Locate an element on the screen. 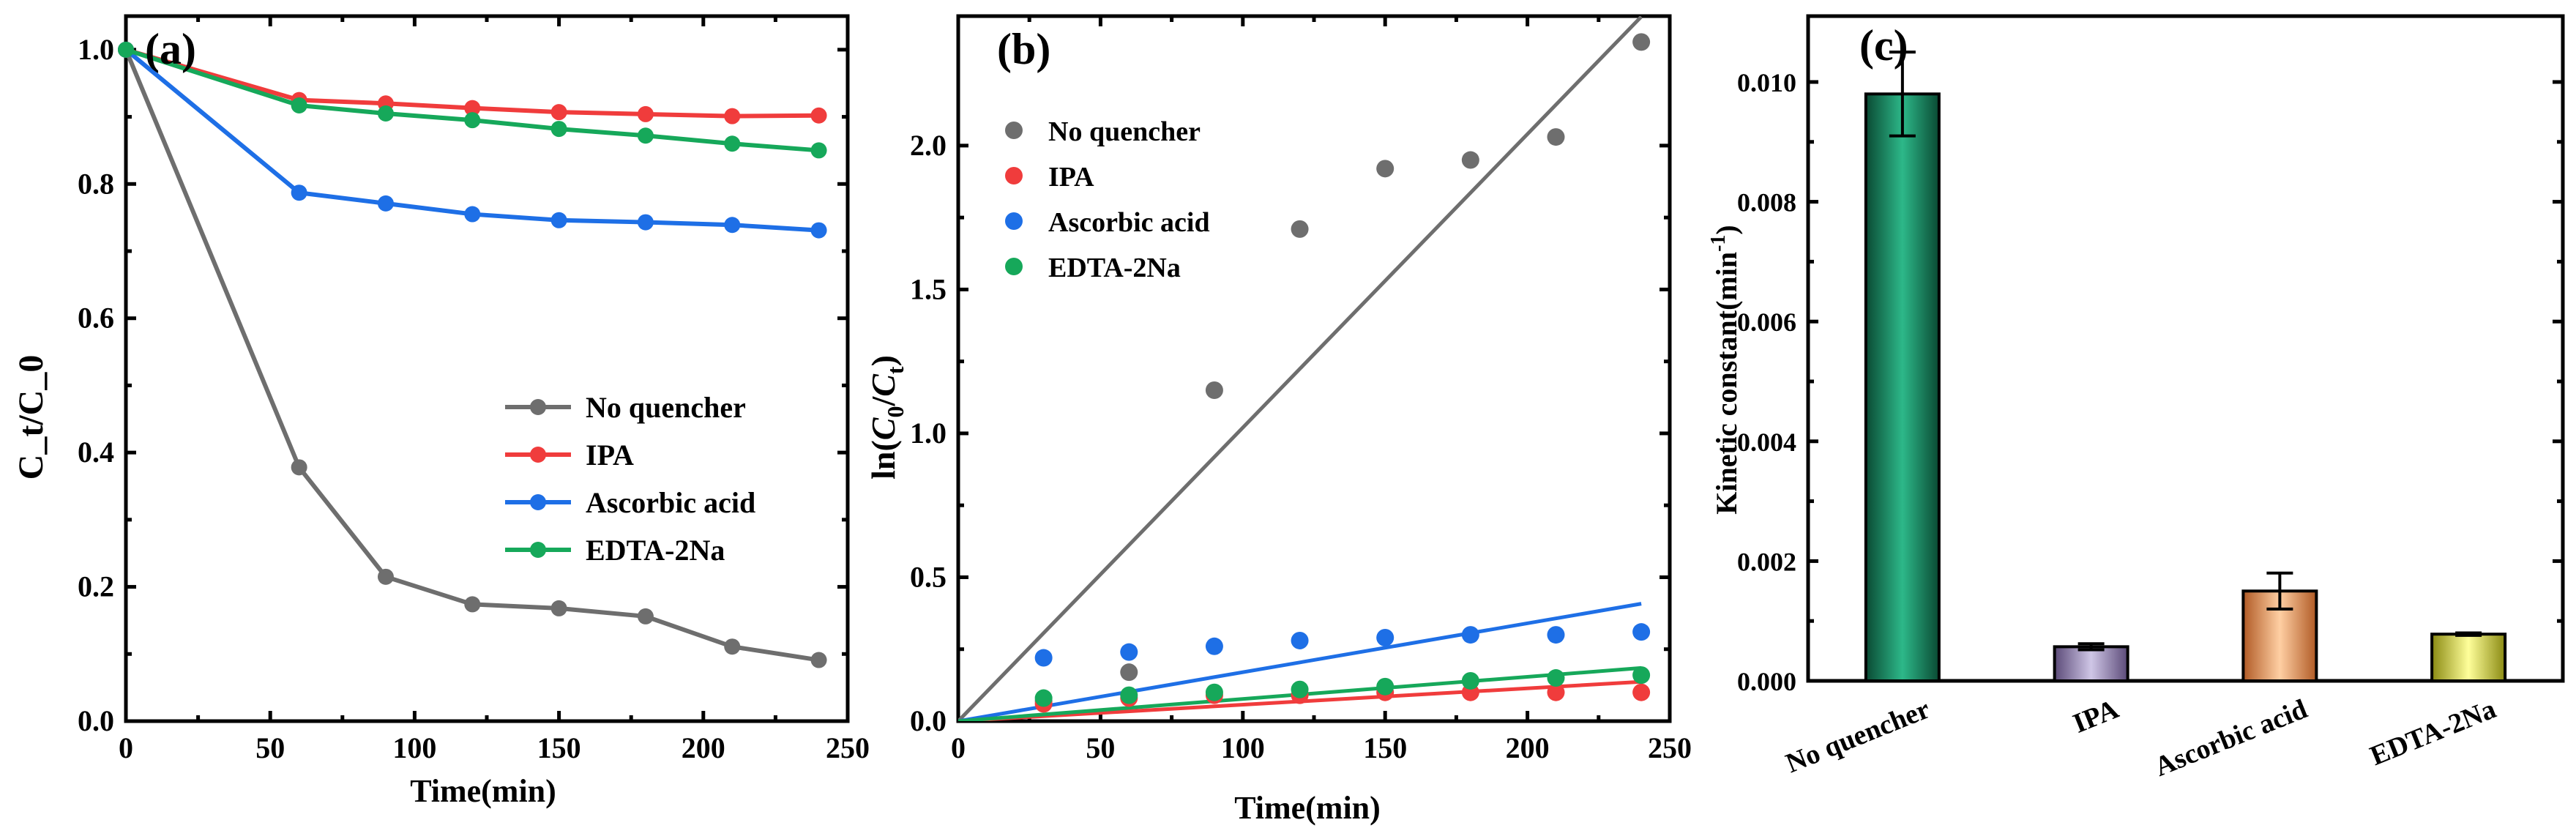  y-tick-label: 0.5 is located at coordinates (928, 576).